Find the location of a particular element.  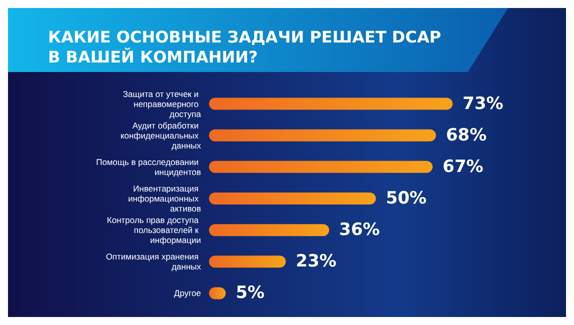

data-label: 36% is located at coordinates (359, 230).